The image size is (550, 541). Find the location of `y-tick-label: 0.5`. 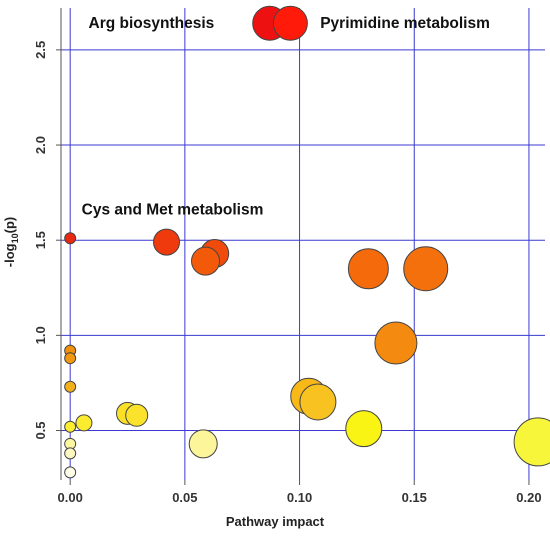

y-tick-label: 0.5 is located at coordinates (40, 430).